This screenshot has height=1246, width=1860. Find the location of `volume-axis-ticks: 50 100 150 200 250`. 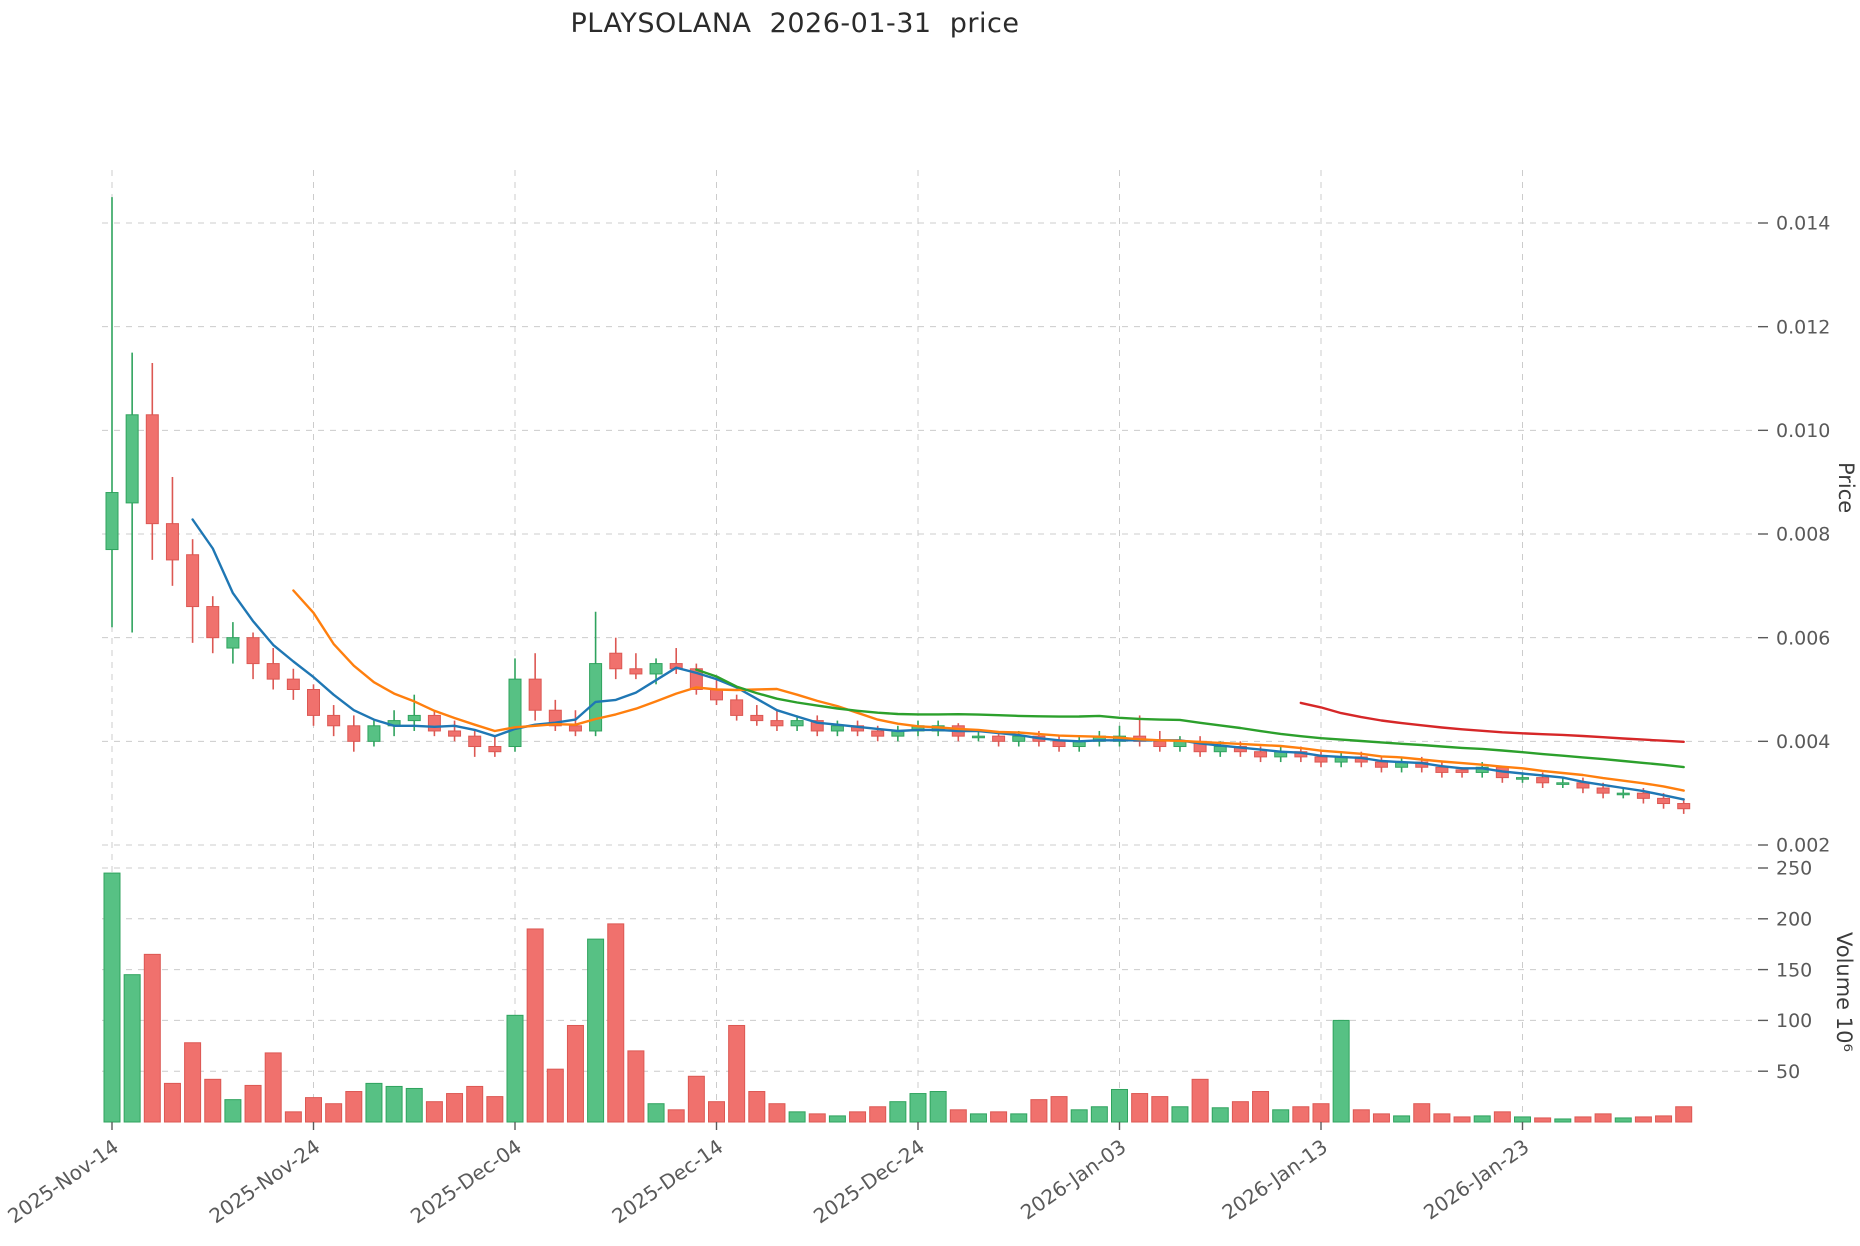

volume-axis-ticks: 50 100 150 200 250 is located at coordinates (1785, 970).